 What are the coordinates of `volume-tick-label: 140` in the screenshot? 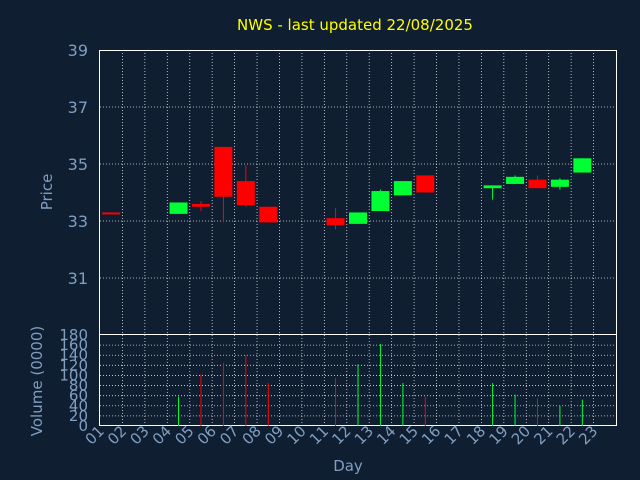 It's located at (73, 355).